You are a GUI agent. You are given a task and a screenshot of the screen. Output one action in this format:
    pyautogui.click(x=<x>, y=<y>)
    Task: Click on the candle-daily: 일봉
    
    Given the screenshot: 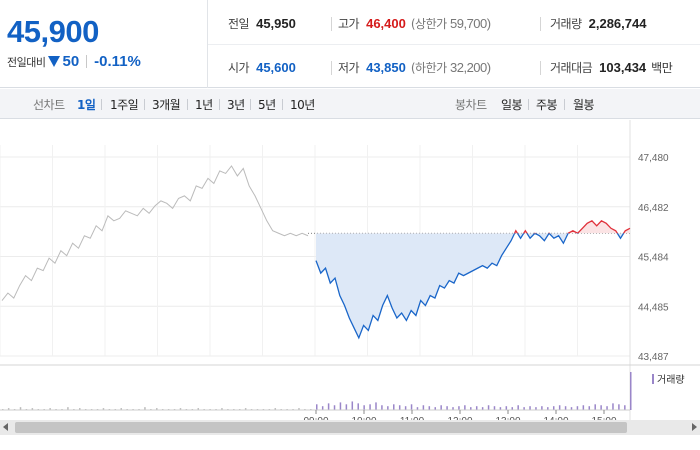 What is the action you would take?
    pyautogui.click(x=512, y=105)
    